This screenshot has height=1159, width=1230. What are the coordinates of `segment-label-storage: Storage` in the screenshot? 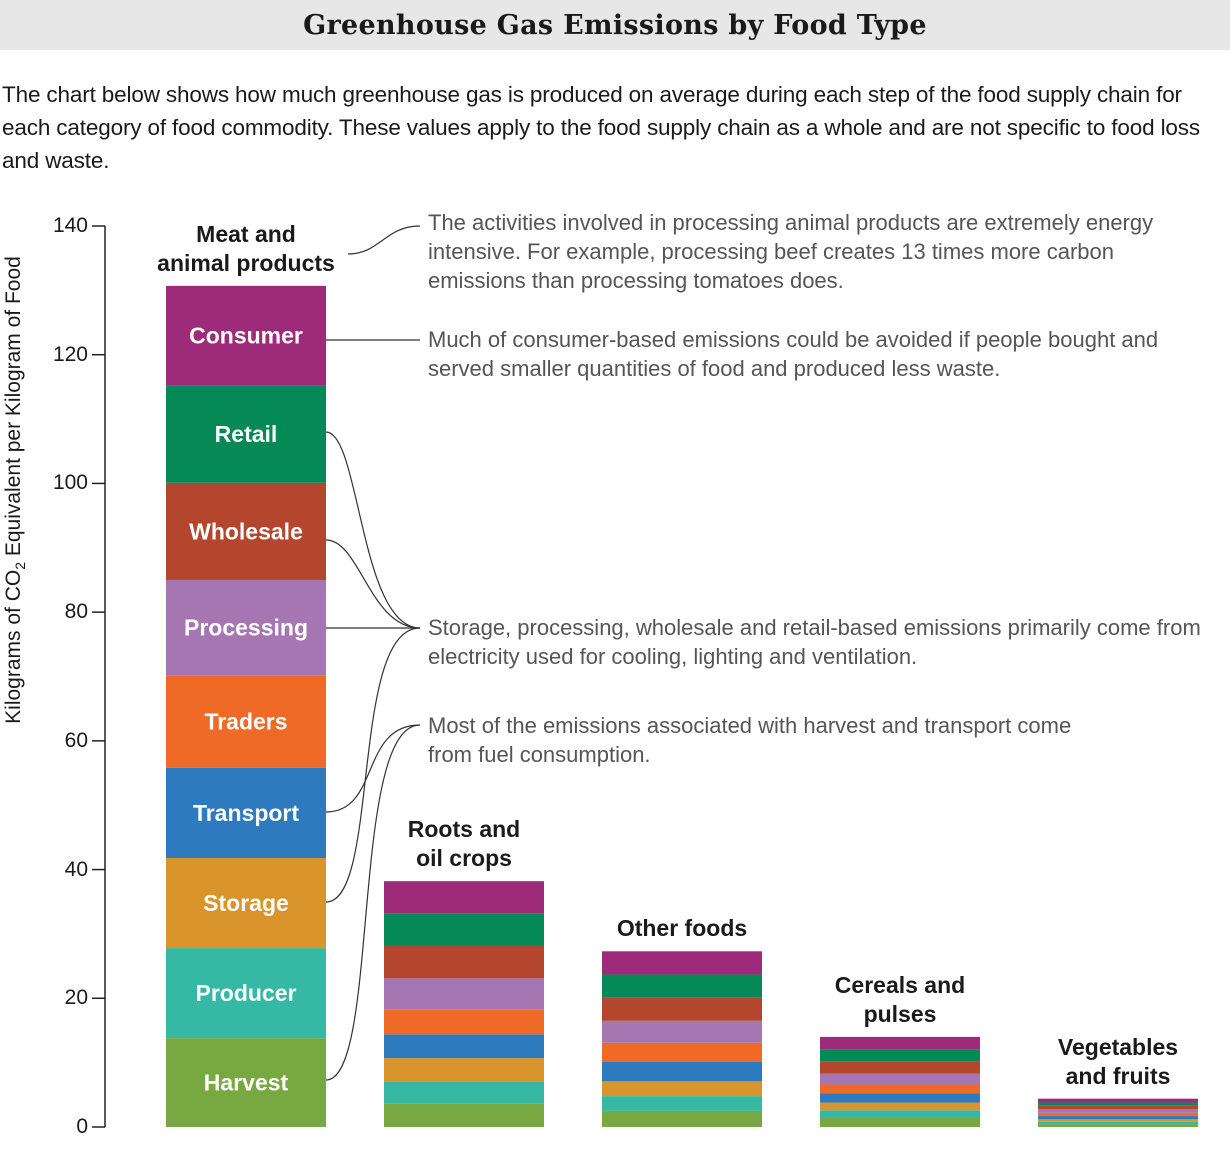 It's located at (246, 903).